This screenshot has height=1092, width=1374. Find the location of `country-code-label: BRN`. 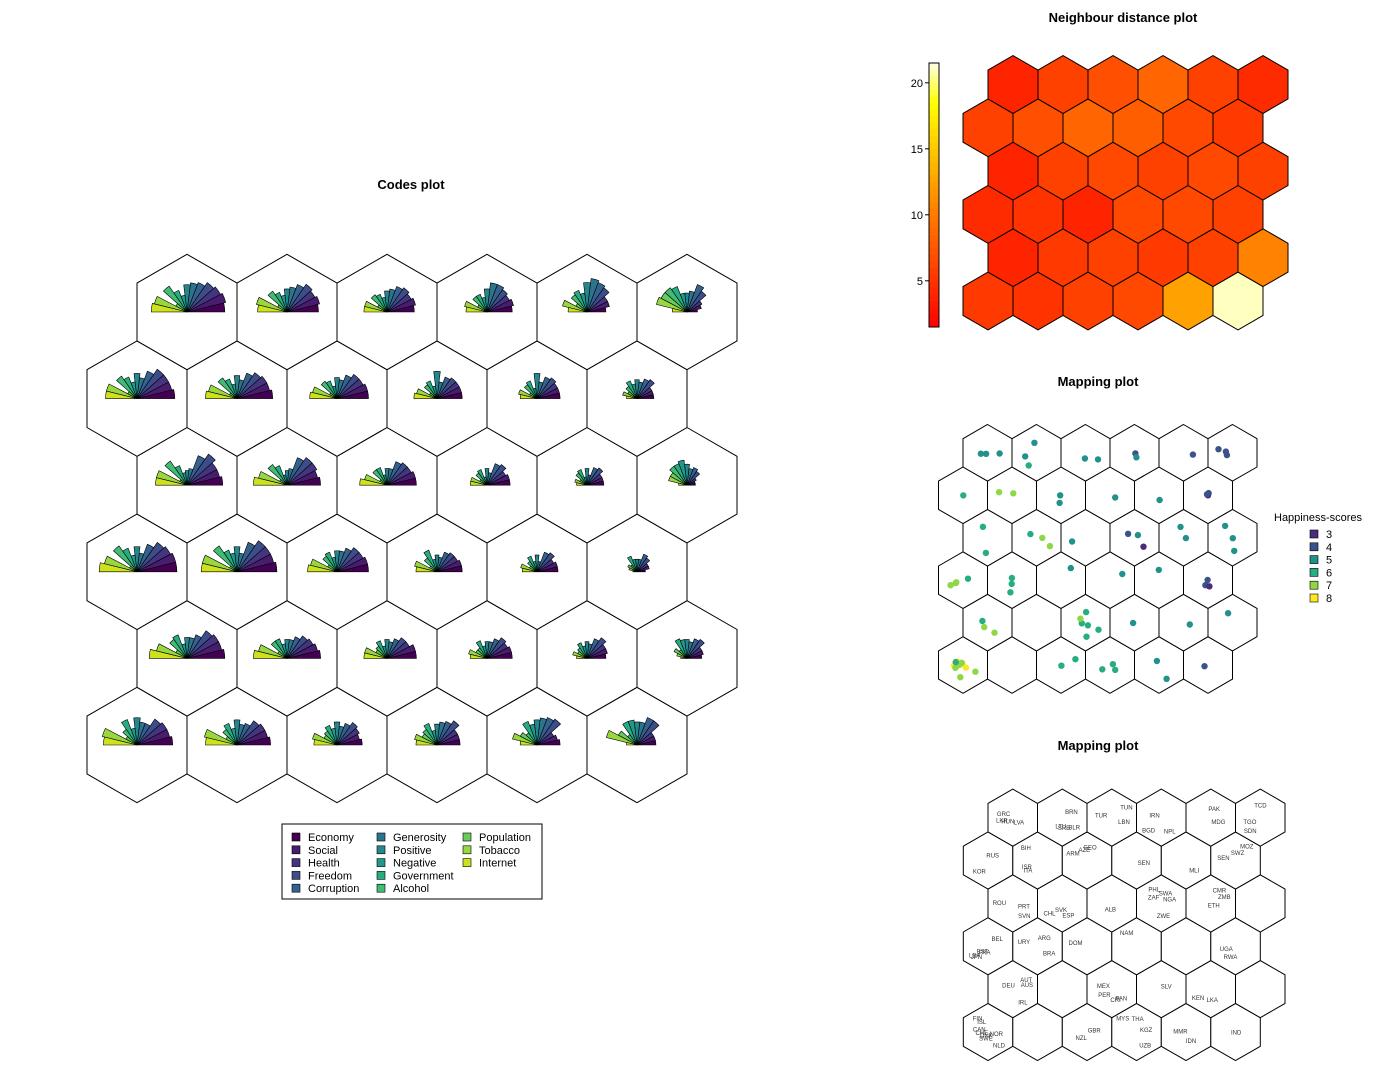

country-code-label: BRN is located at coordinates (1071, 813).